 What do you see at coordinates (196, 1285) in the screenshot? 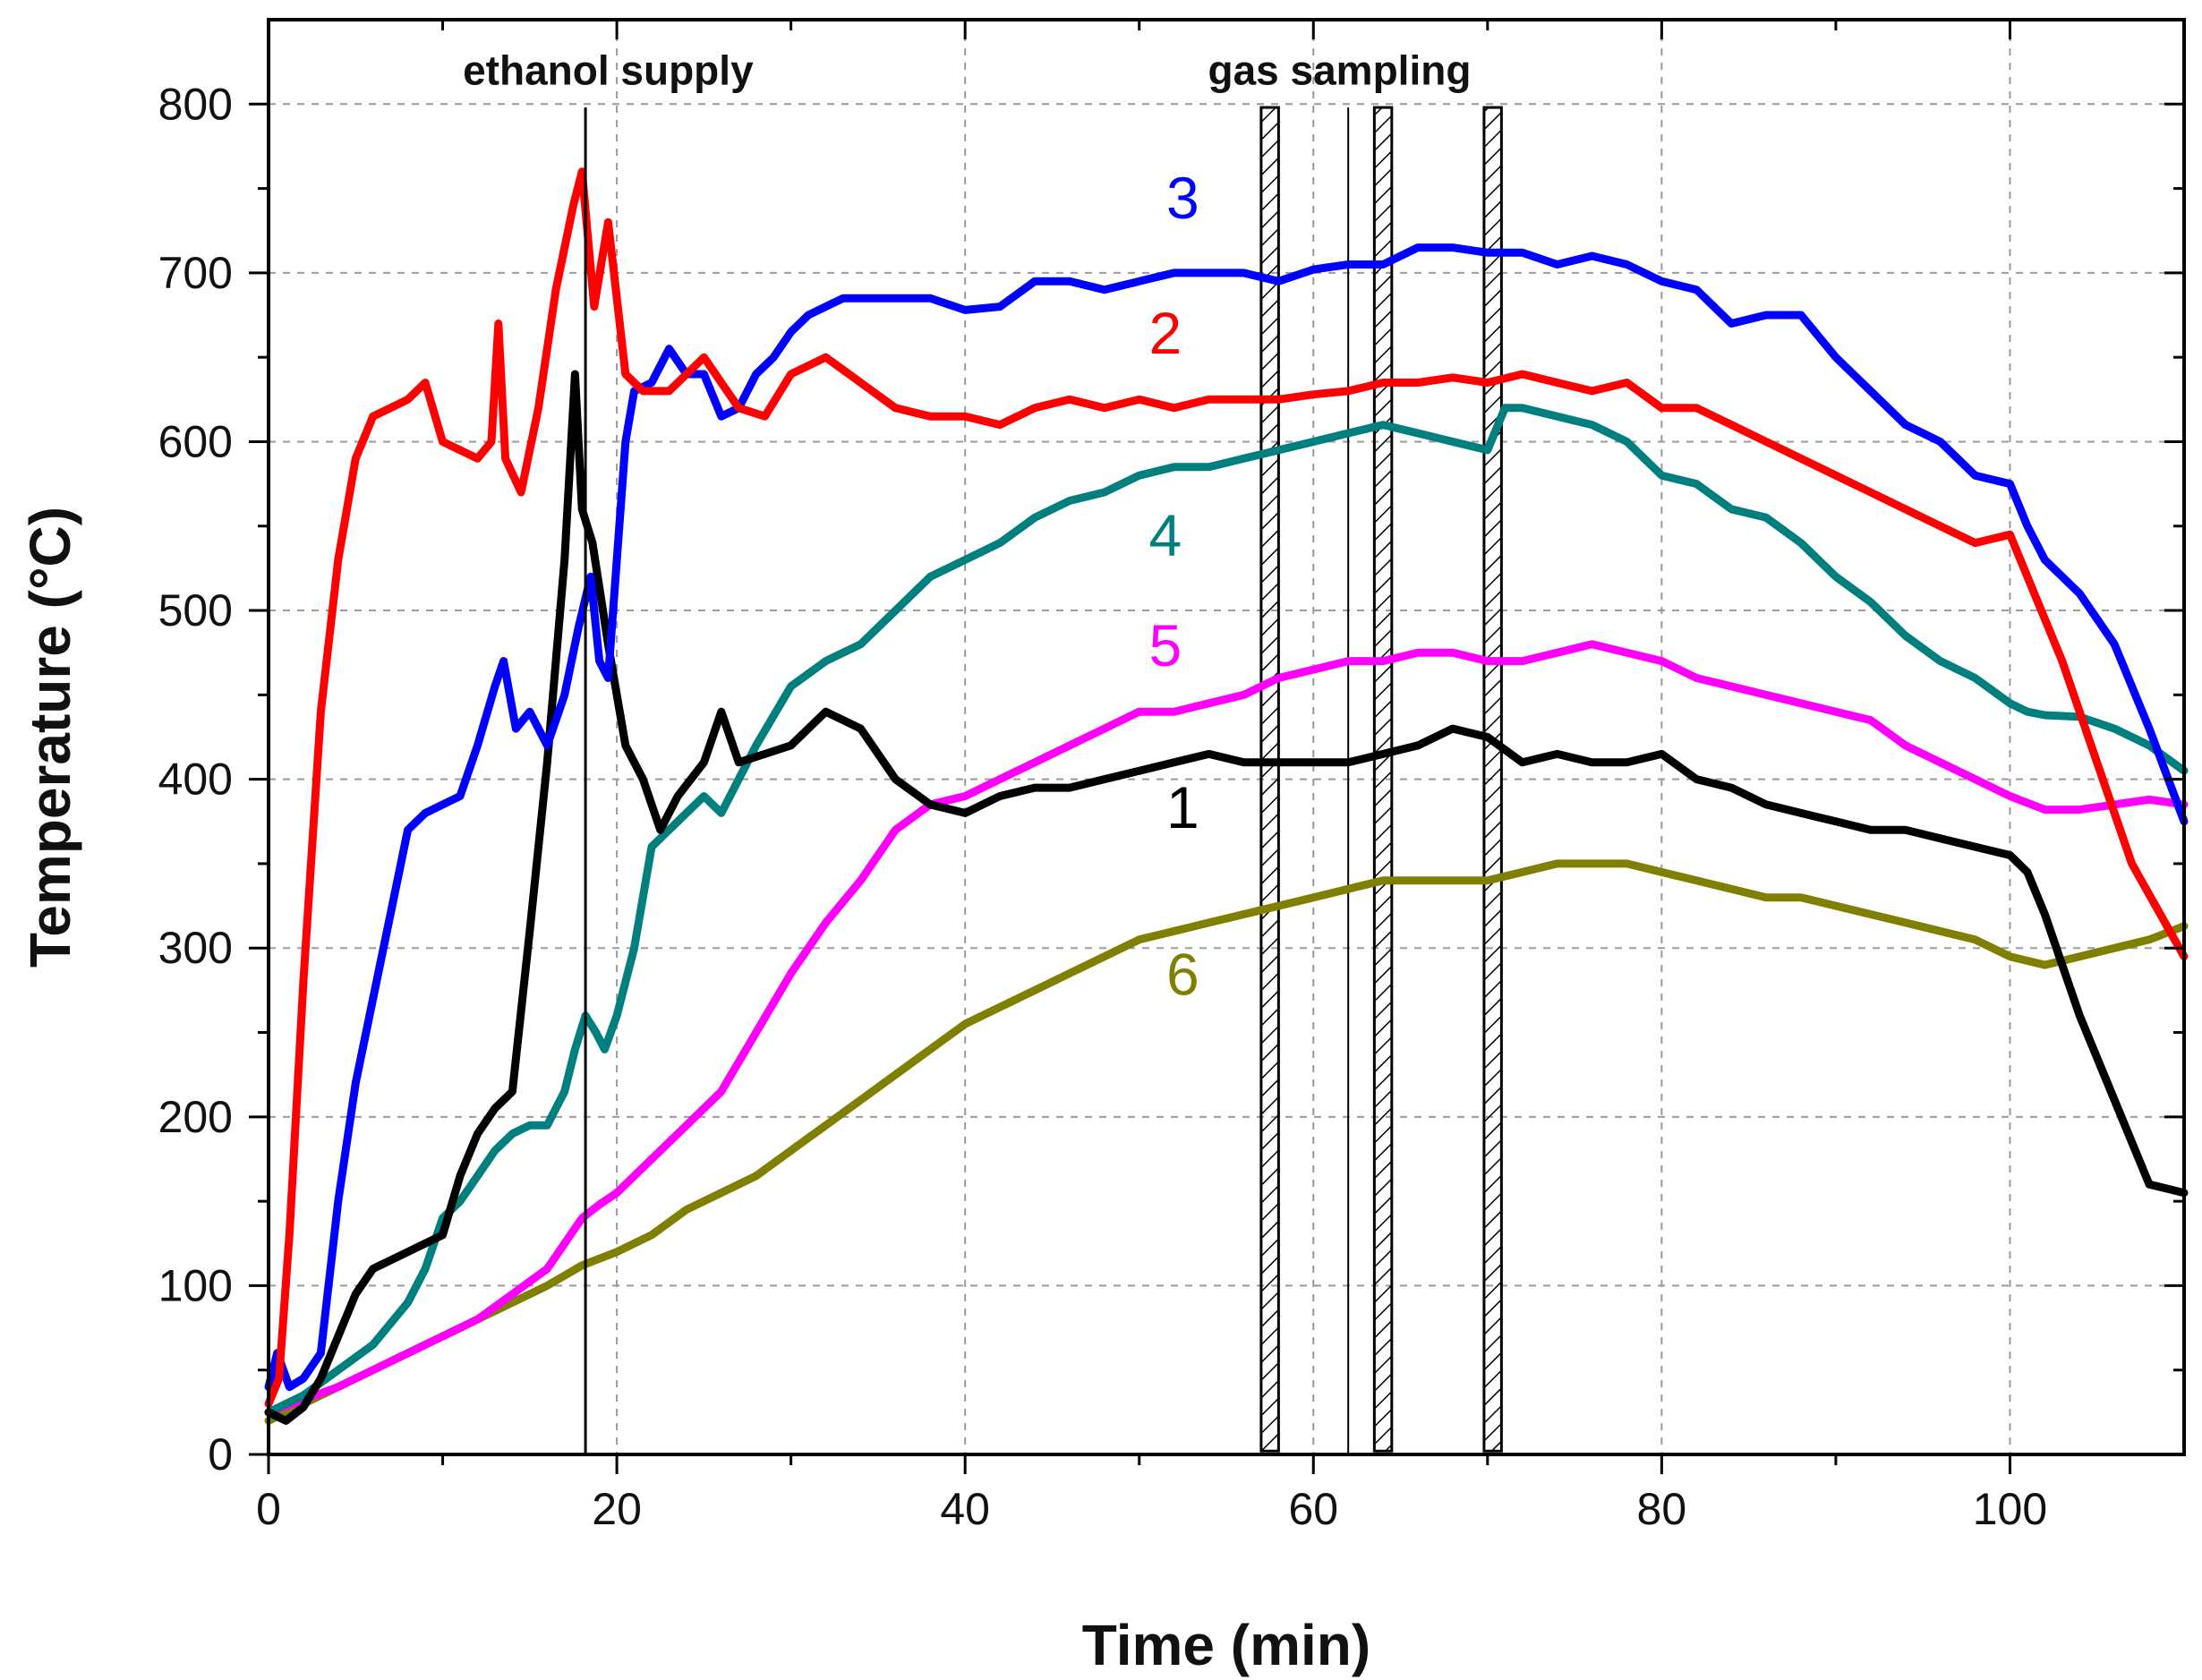
I see `y-tick-label: 100` at bounding box center [196, 1285].